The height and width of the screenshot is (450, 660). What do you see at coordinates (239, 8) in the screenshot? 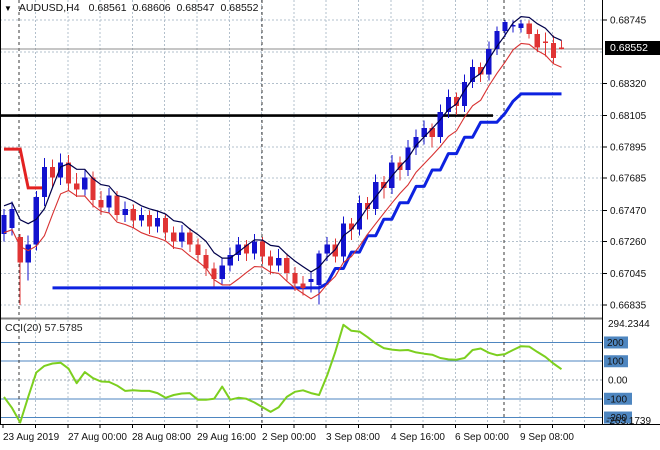
I see `ohlc-close: 0.68552` at bounding box center [239, 8].